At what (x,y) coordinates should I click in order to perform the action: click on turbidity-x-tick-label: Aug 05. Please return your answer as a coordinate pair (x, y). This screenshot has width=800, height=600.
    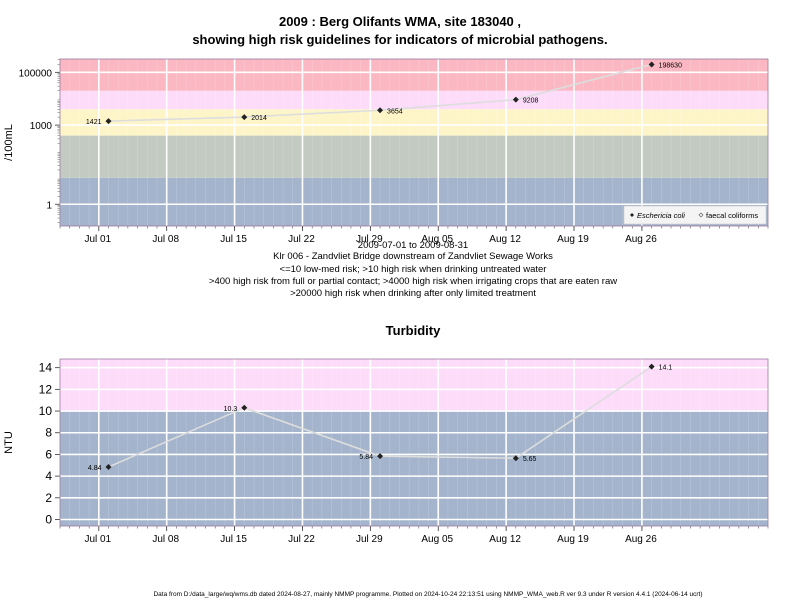
    Looking at the image, I should click on (437, 539).